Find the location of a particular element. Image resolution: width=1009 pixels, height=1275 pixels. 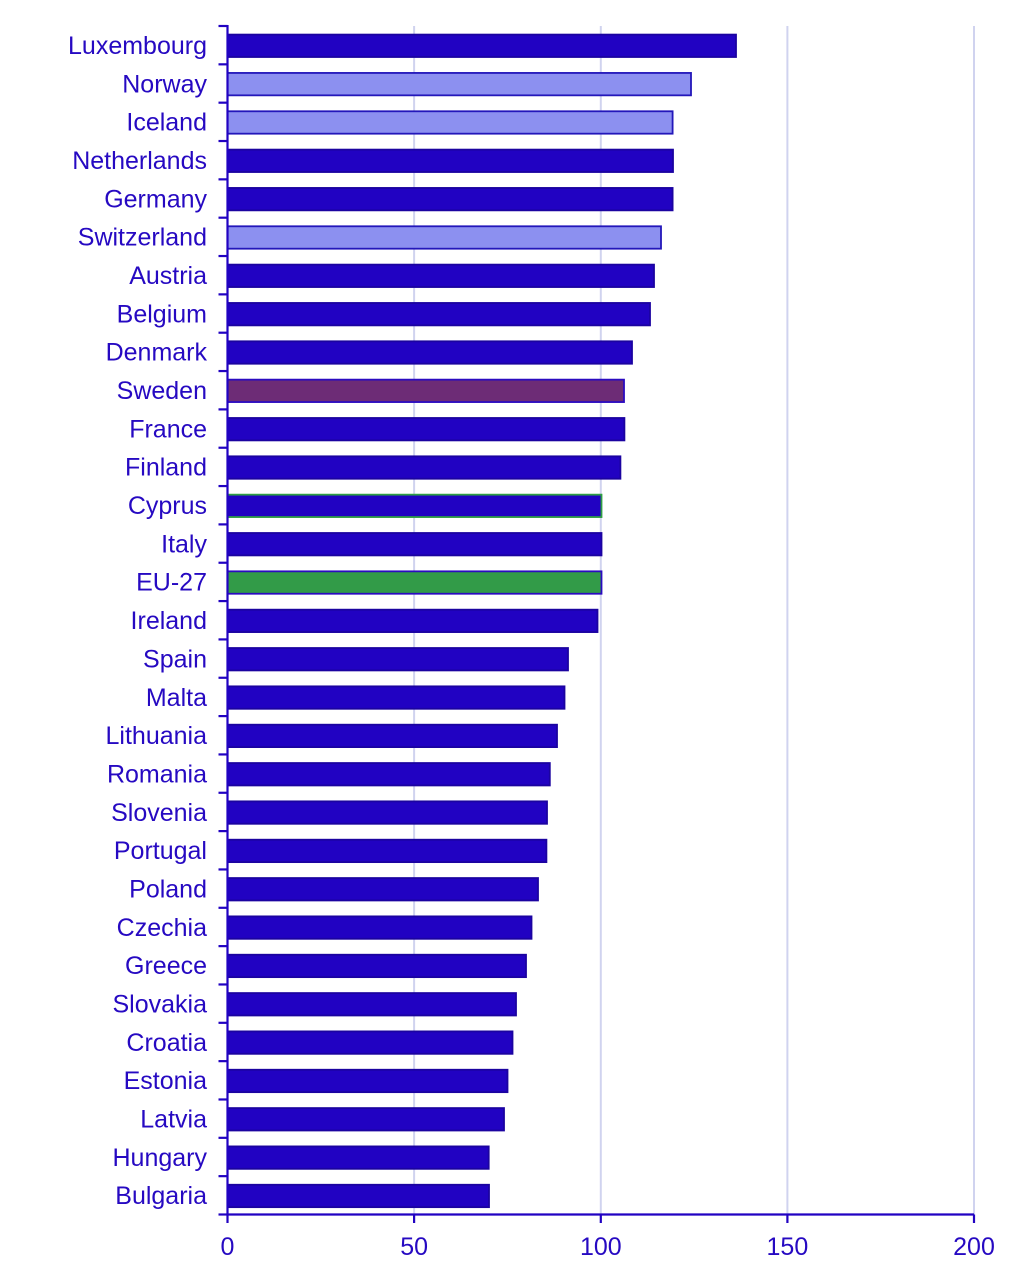

svg-text: Croatia is located at coordinates (166, 1043).